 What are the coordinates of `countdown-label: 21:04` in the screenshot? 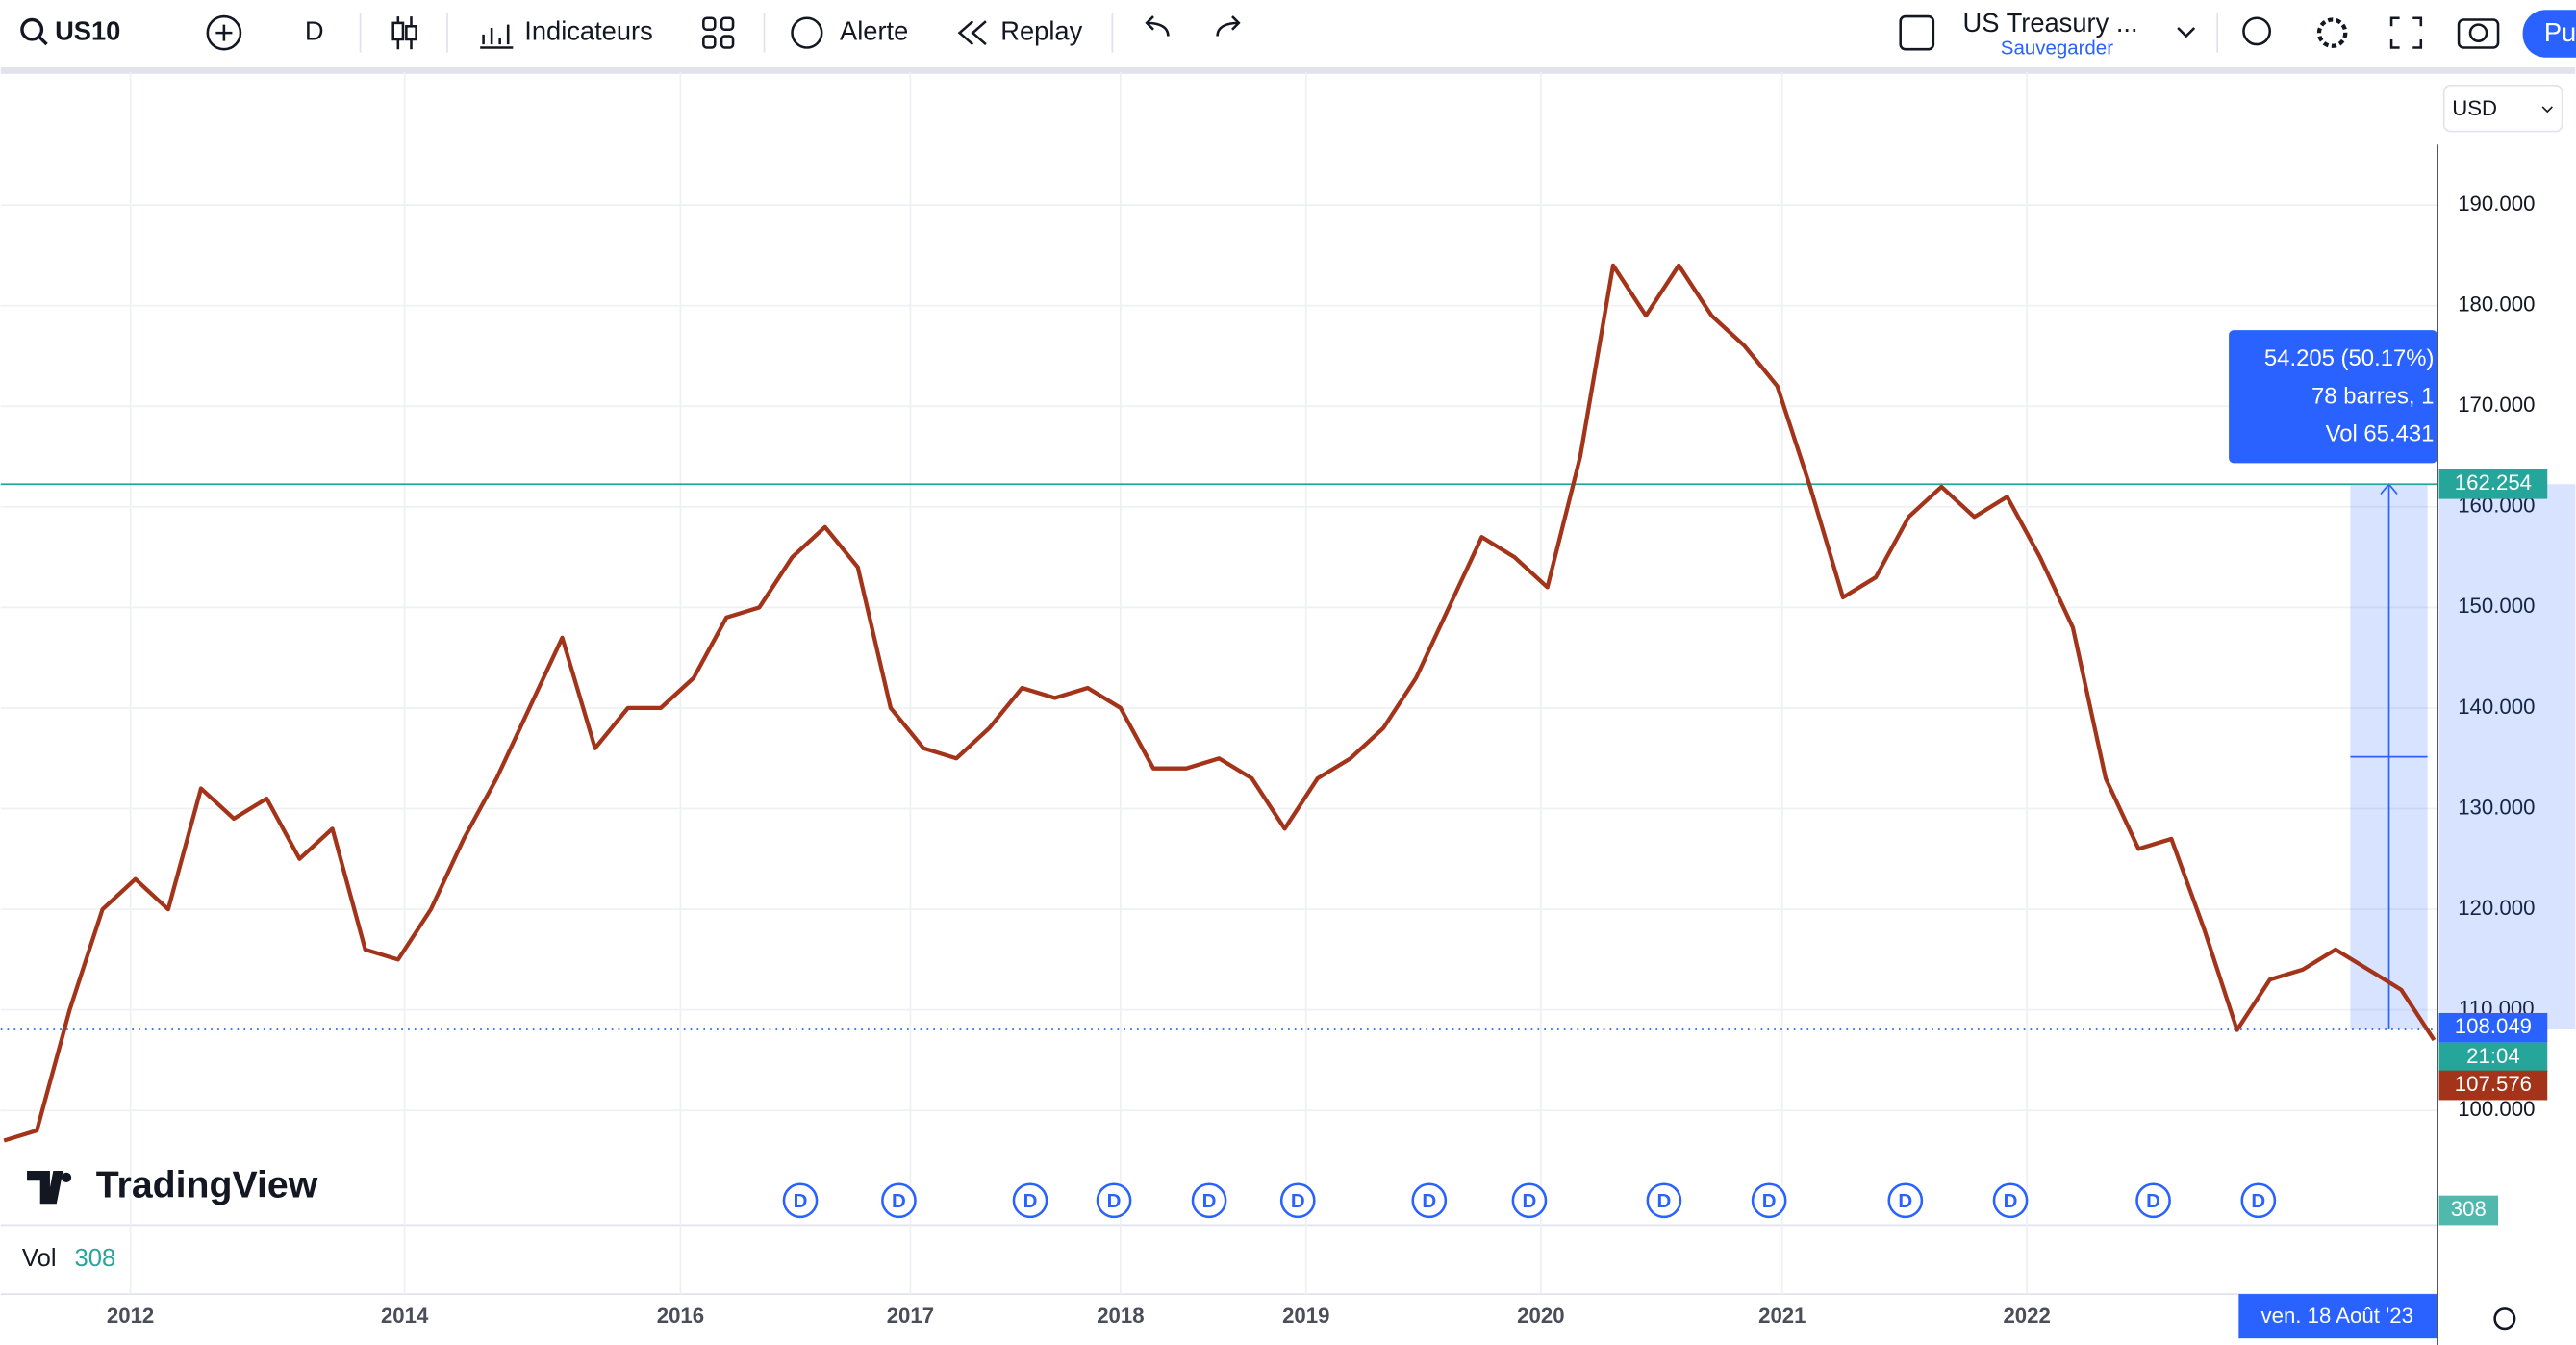 It's located at (2493, 1056).